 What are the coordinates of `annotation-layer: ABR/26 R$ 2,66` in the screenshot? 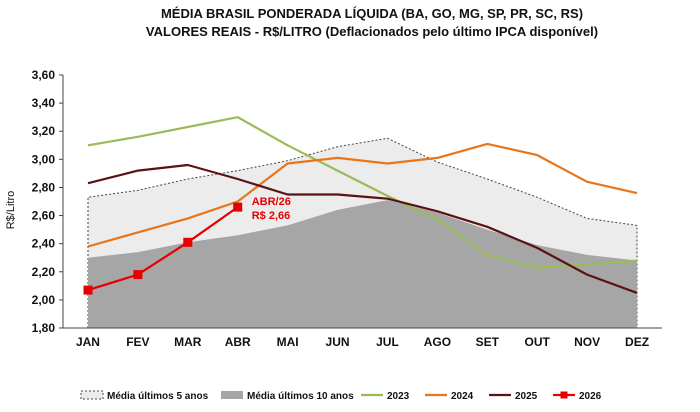 It's located at (271, 209).